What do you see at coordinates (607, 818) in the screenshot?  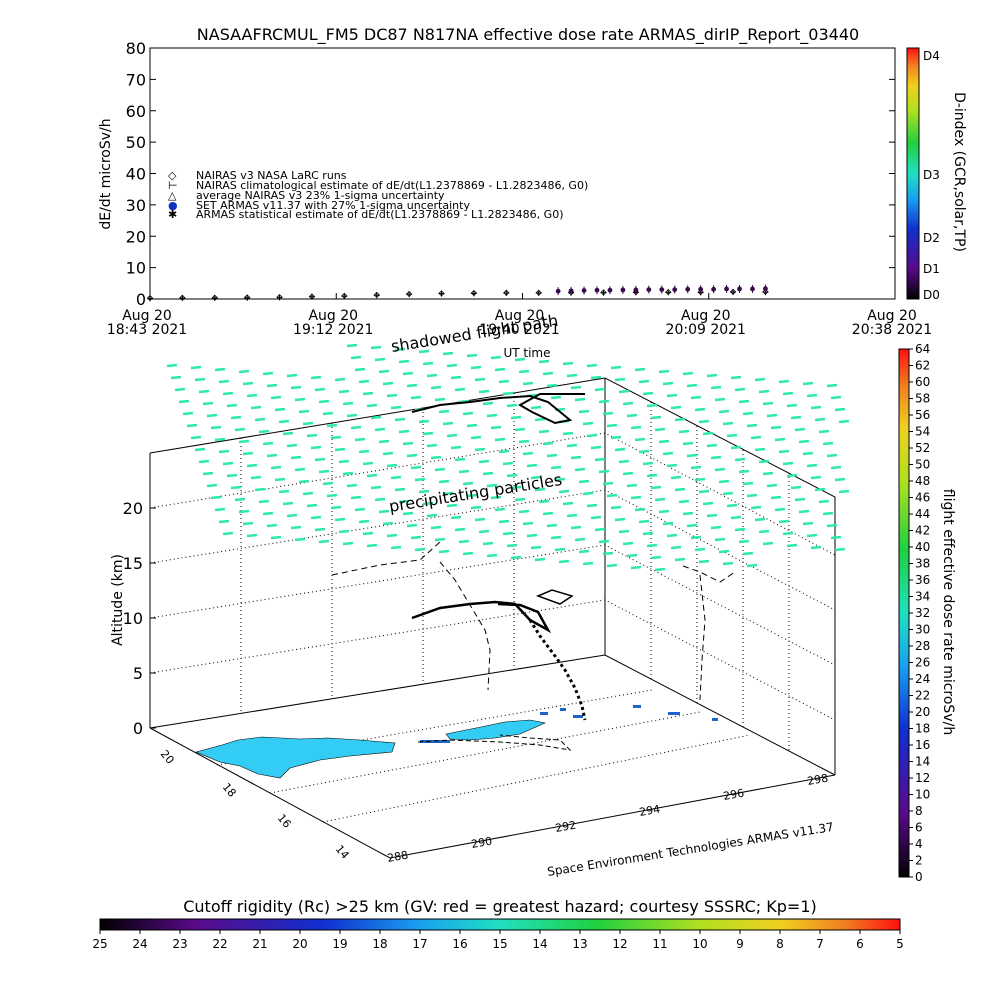 I see `longitude-ticks: 288 290 292 294 296 298` at bounding box center [607, 818].